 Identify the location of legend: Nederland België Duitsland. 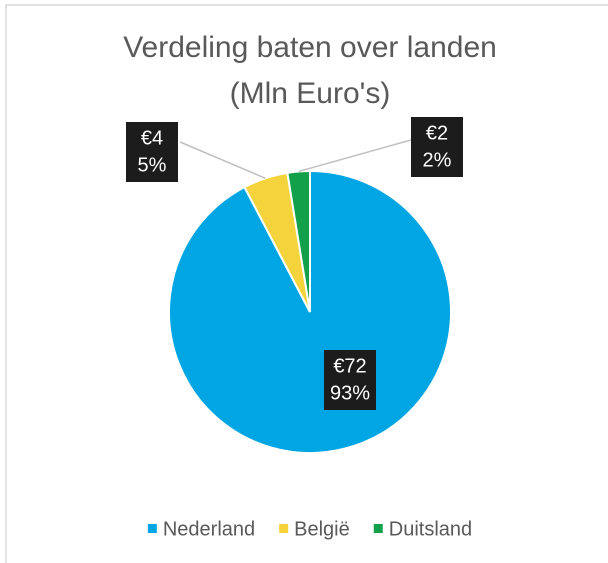
(309, 529).